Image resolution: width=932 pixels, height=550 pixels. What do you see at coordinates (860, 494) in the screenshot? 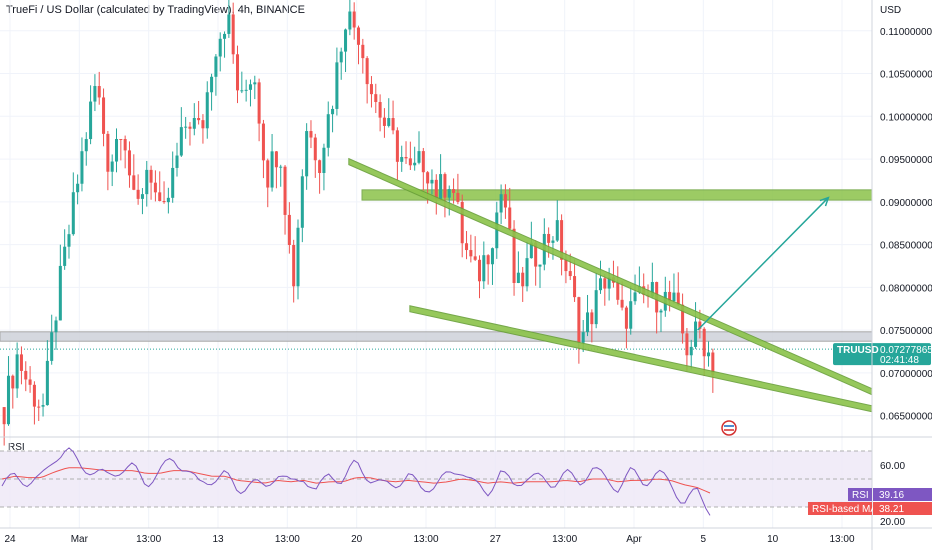
I see `rsi-name-badge` at bounding box center [860, 494].